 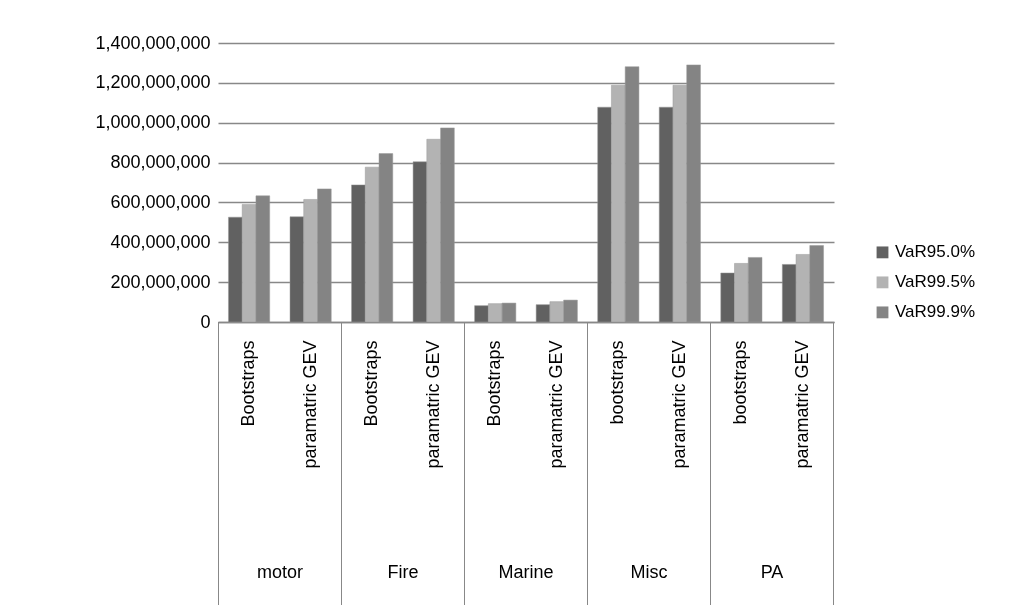 I want to click on y-tick-label: 600,000,000, so click(x=160, y=201).